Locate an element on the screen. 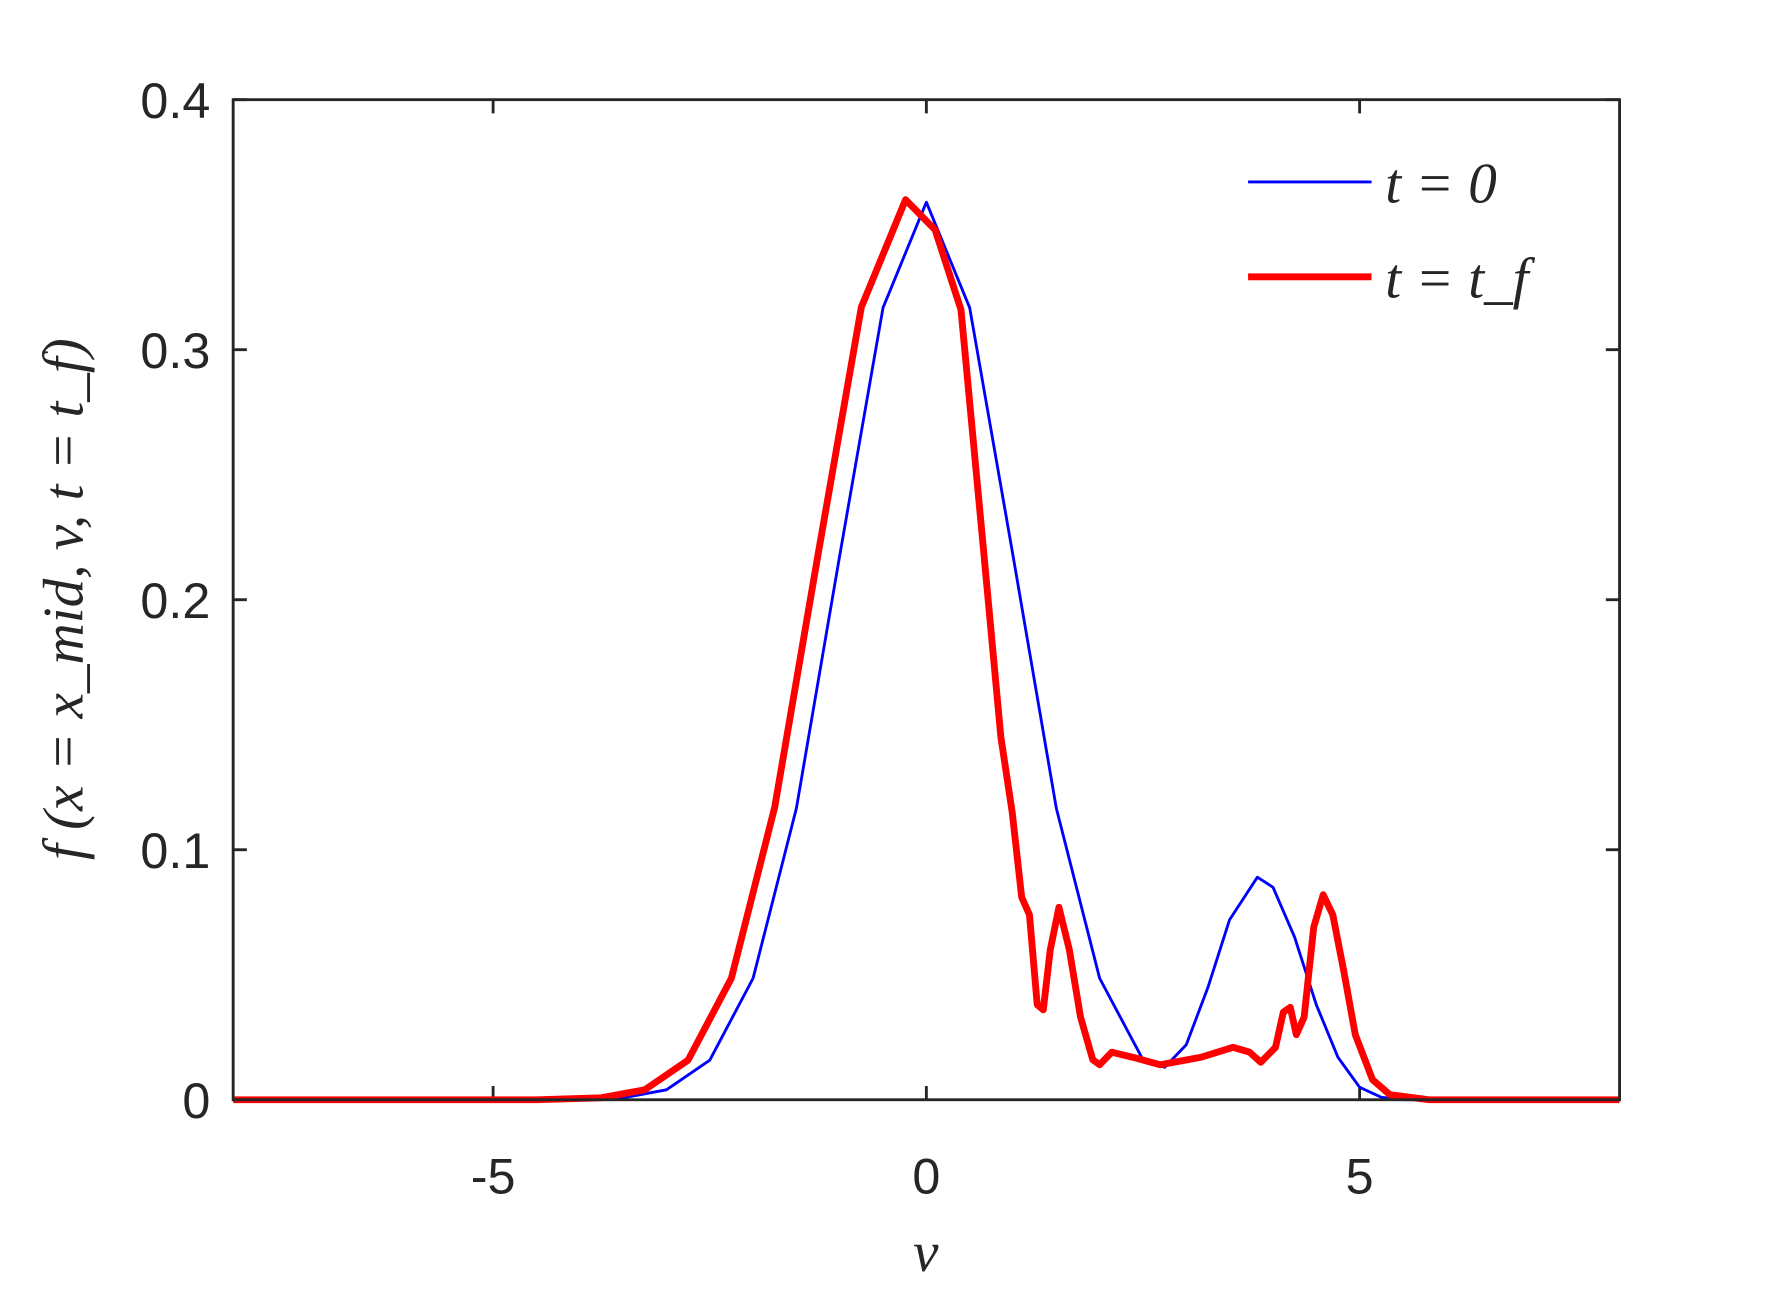  y-tick-label: 0.2 is located at coordinates (175, 600).